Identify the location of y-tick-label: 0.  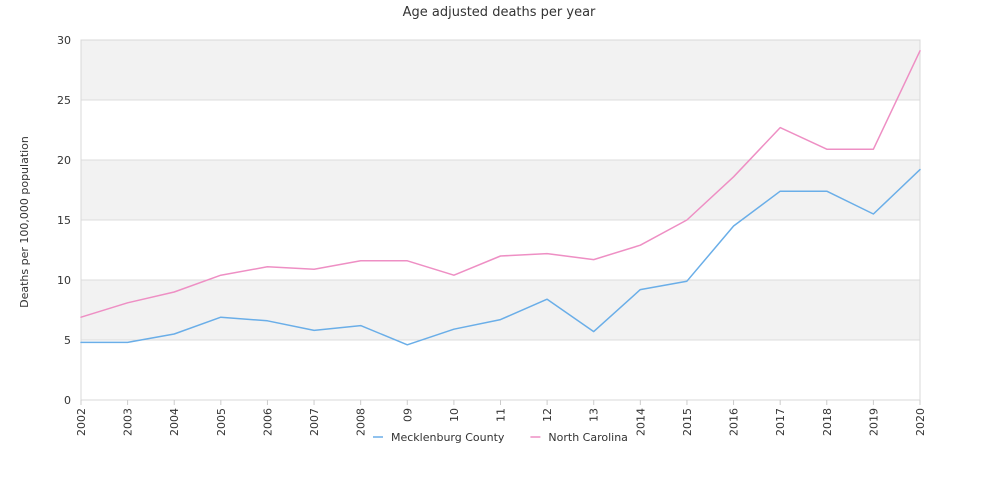
(67, 400).